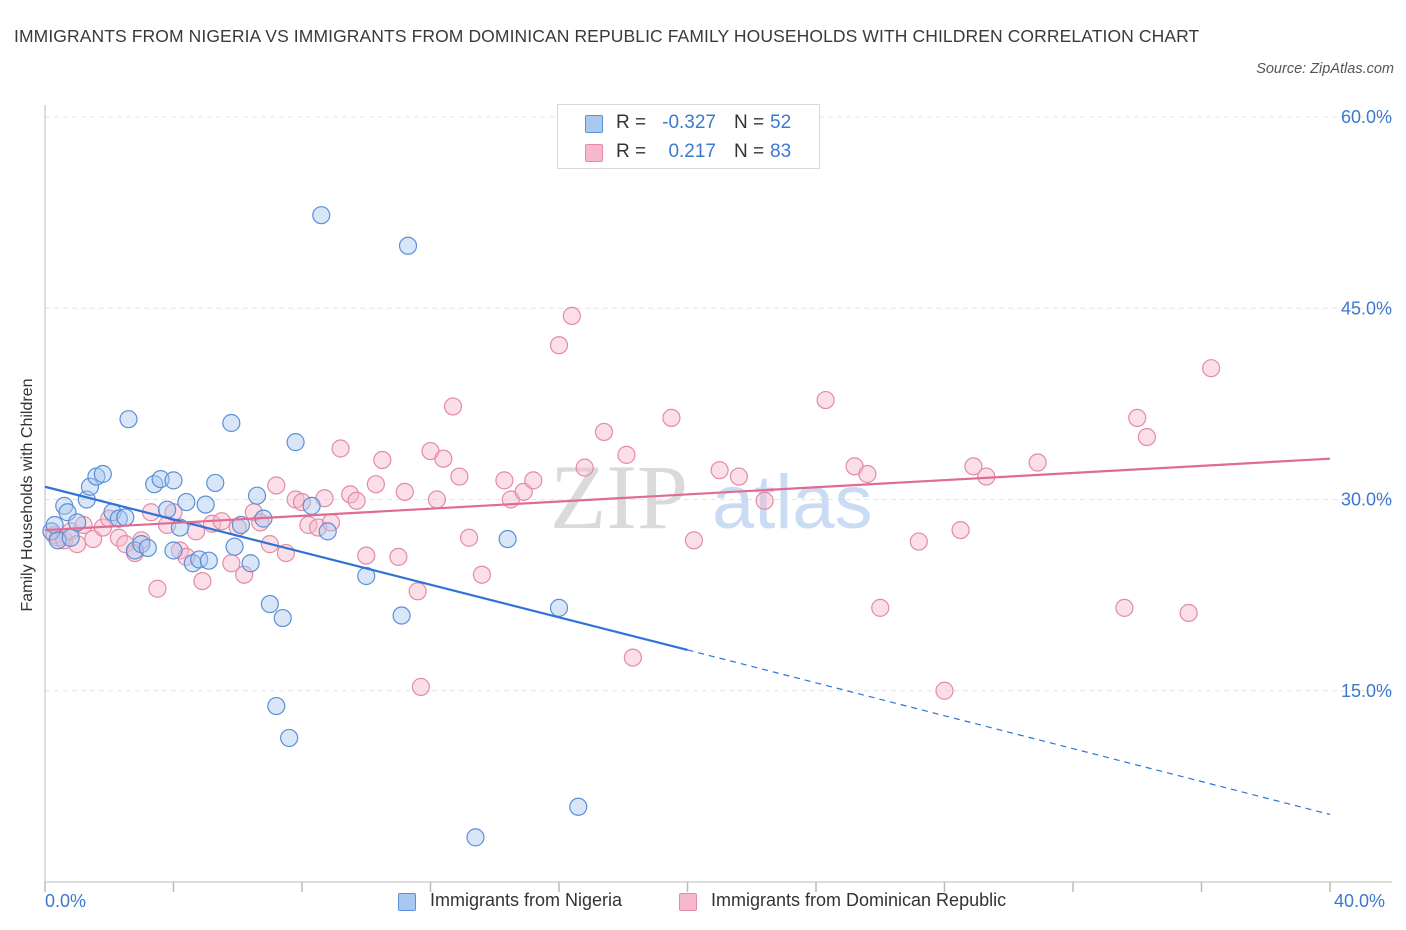 Image resolution: width=1406 pixels, height=930 pixels. What do you see at coordinates (781, 122) in the screenshot?
I see `legend-n-value: 52` at bounding box center [781, 122].